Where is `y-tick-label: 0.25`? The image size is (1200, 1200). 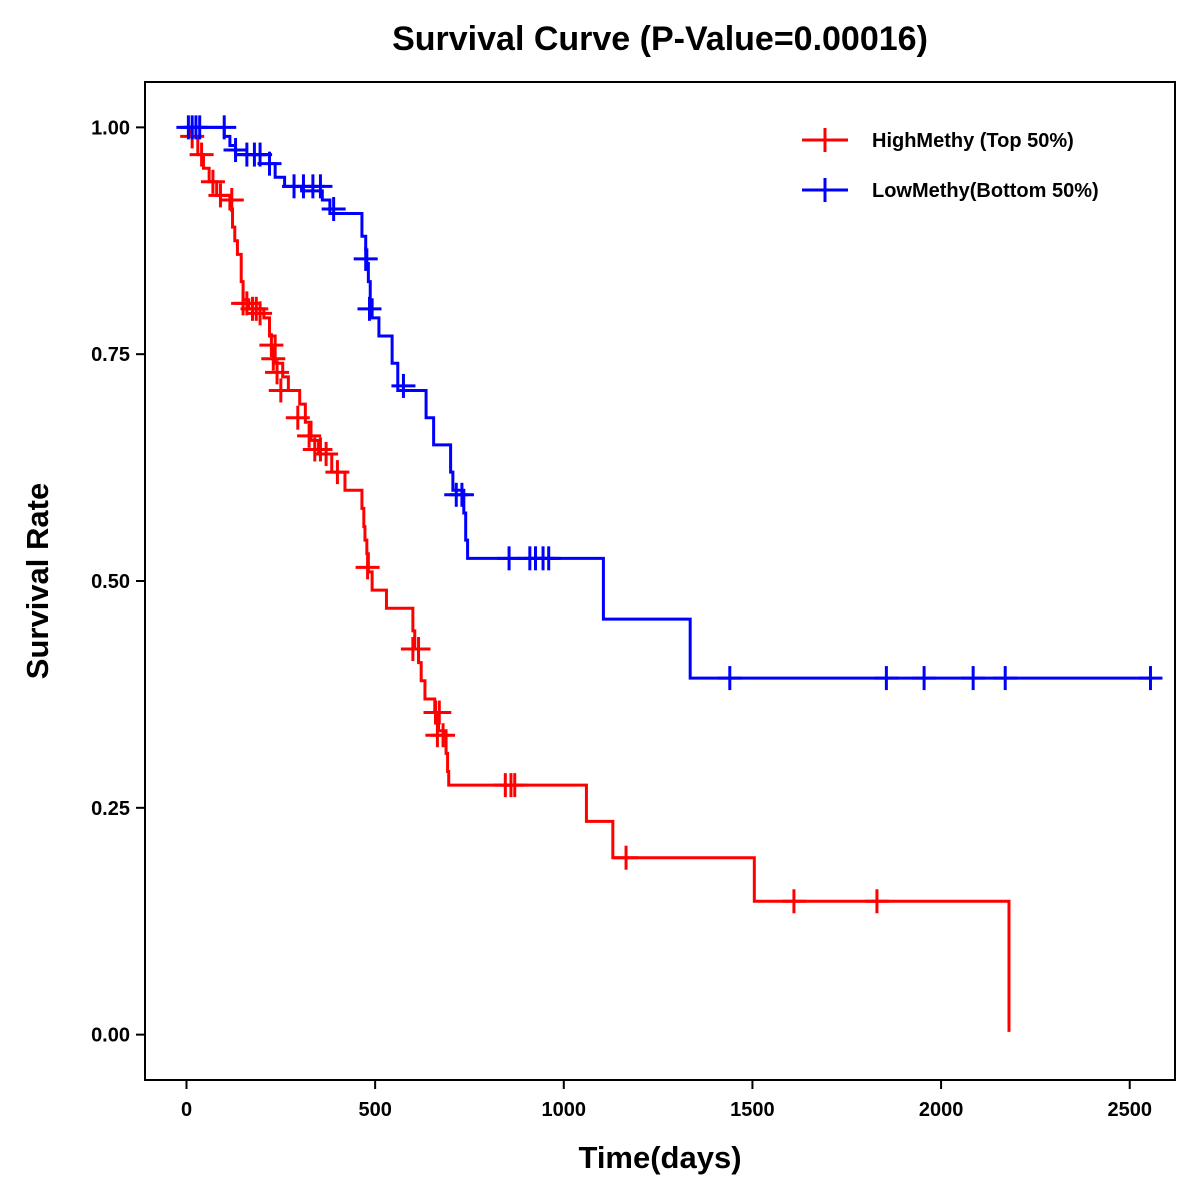
y-tick-label: 0.25 is located at coordinates (110, 809).